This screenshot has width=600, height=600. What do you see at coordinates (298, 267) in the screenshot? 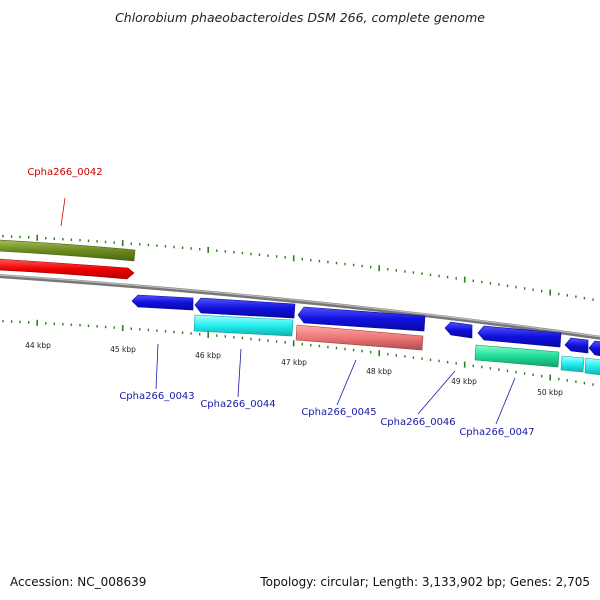
I see `outer-ticks` at bounding box center [298, 267].